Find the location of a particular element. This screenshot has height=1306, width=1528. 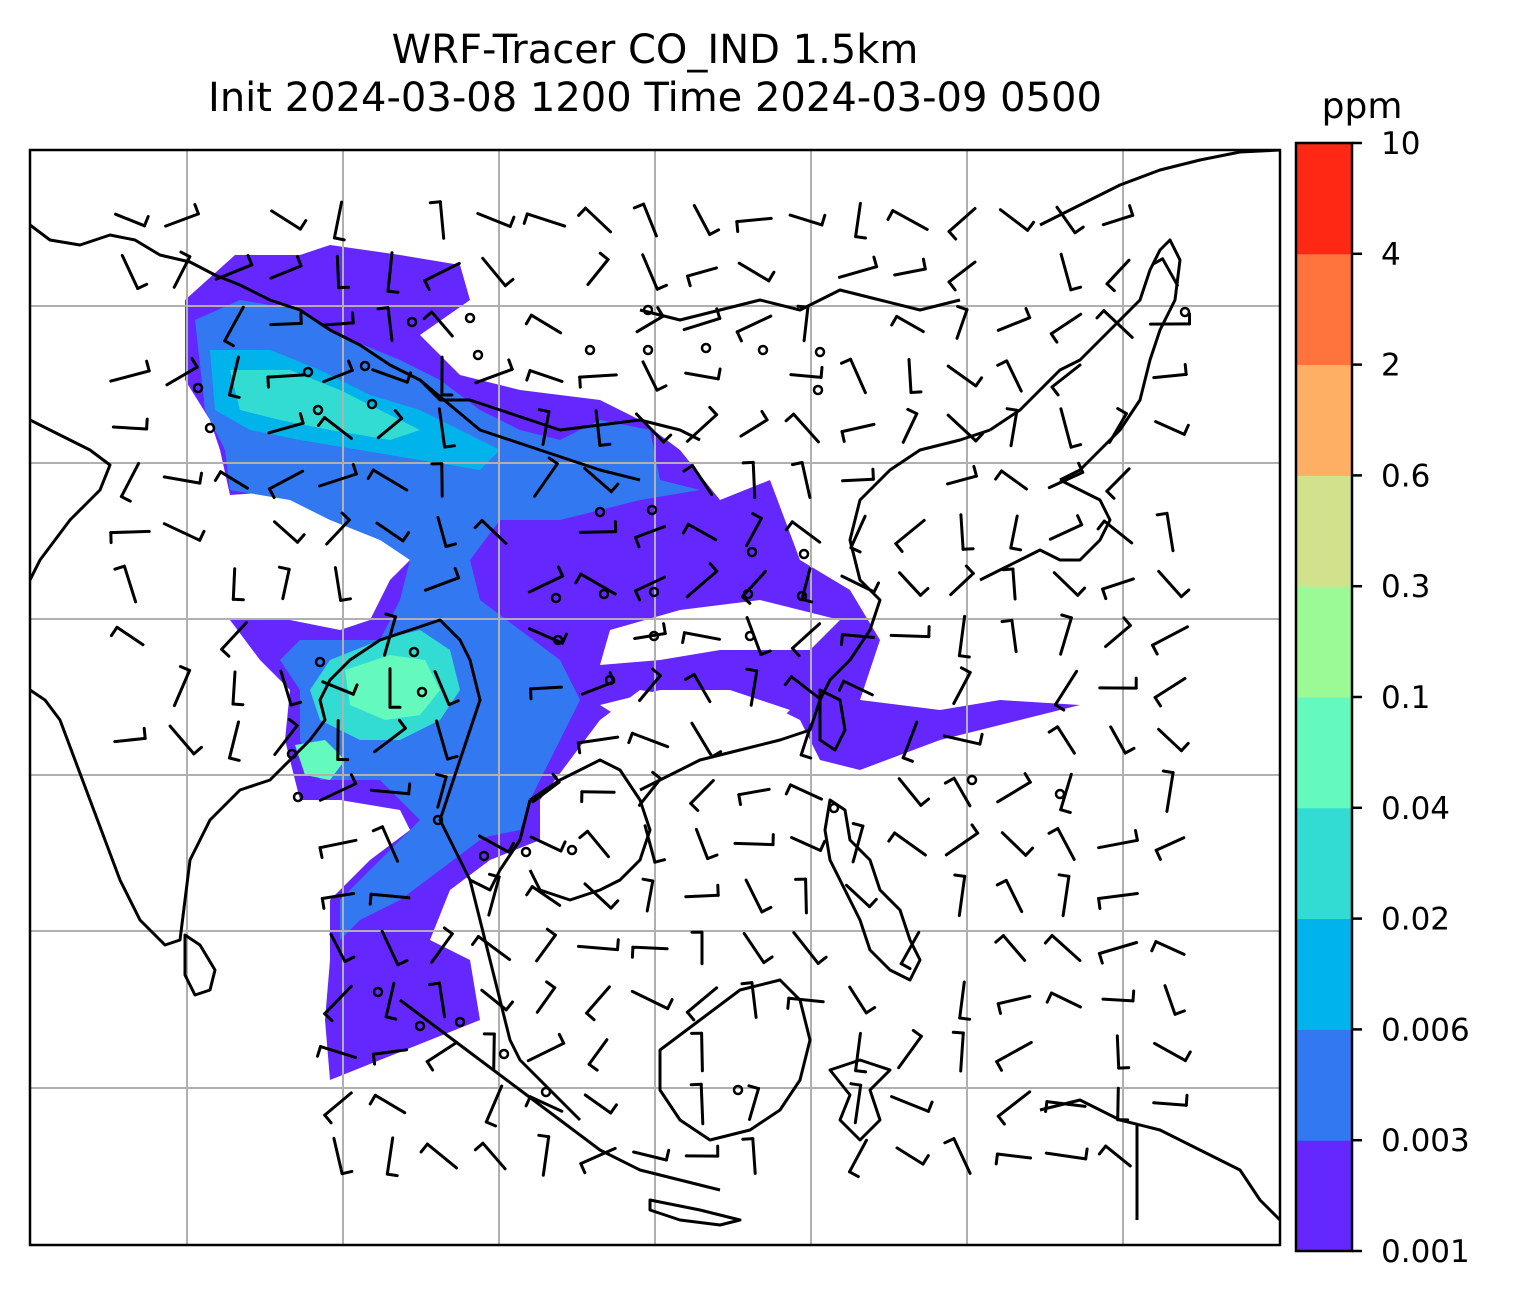

colorbar-tick-label: 4 is located at coordinates (1391, 255).